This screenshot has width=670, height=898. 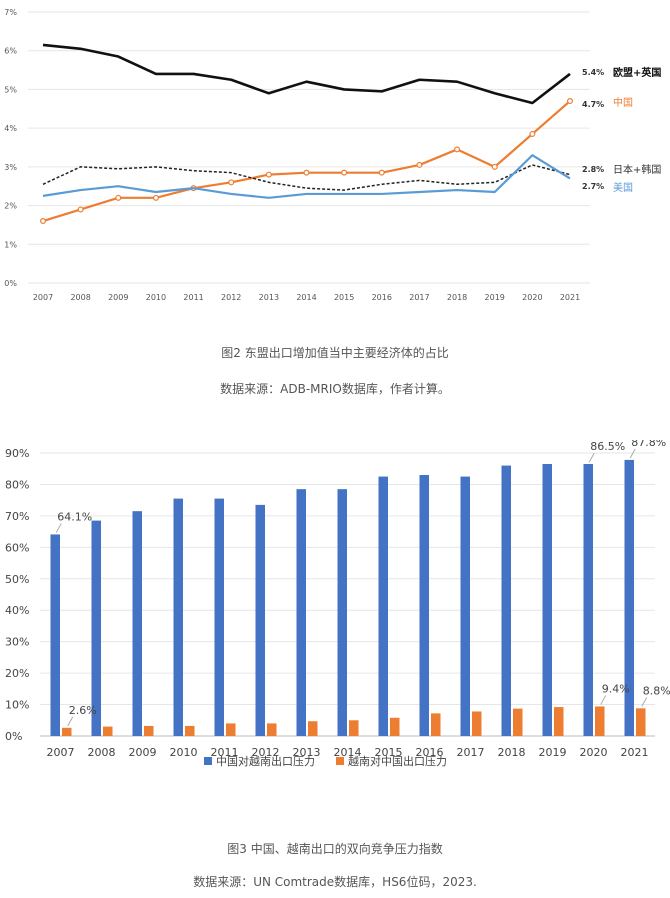 I want to click on x-tick-label: 2016, so click(x=430, y=752).